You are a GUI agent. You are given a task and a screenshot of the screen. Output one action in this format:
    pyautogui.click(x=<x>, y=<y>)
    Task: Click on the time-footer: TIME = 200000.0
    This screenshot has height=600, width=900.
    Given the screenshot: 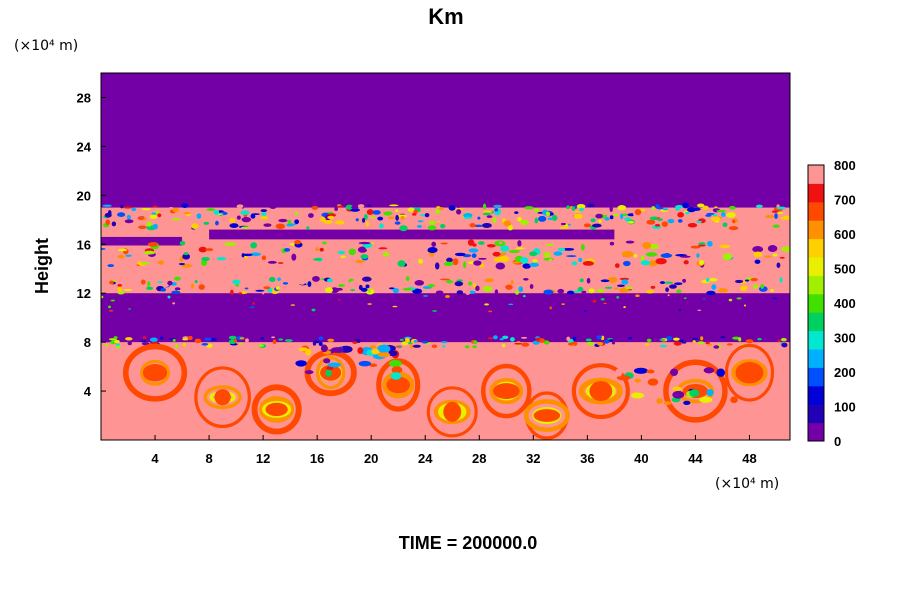 What is the action you would take?
    pyautogui.click(x=468, y=543)
    